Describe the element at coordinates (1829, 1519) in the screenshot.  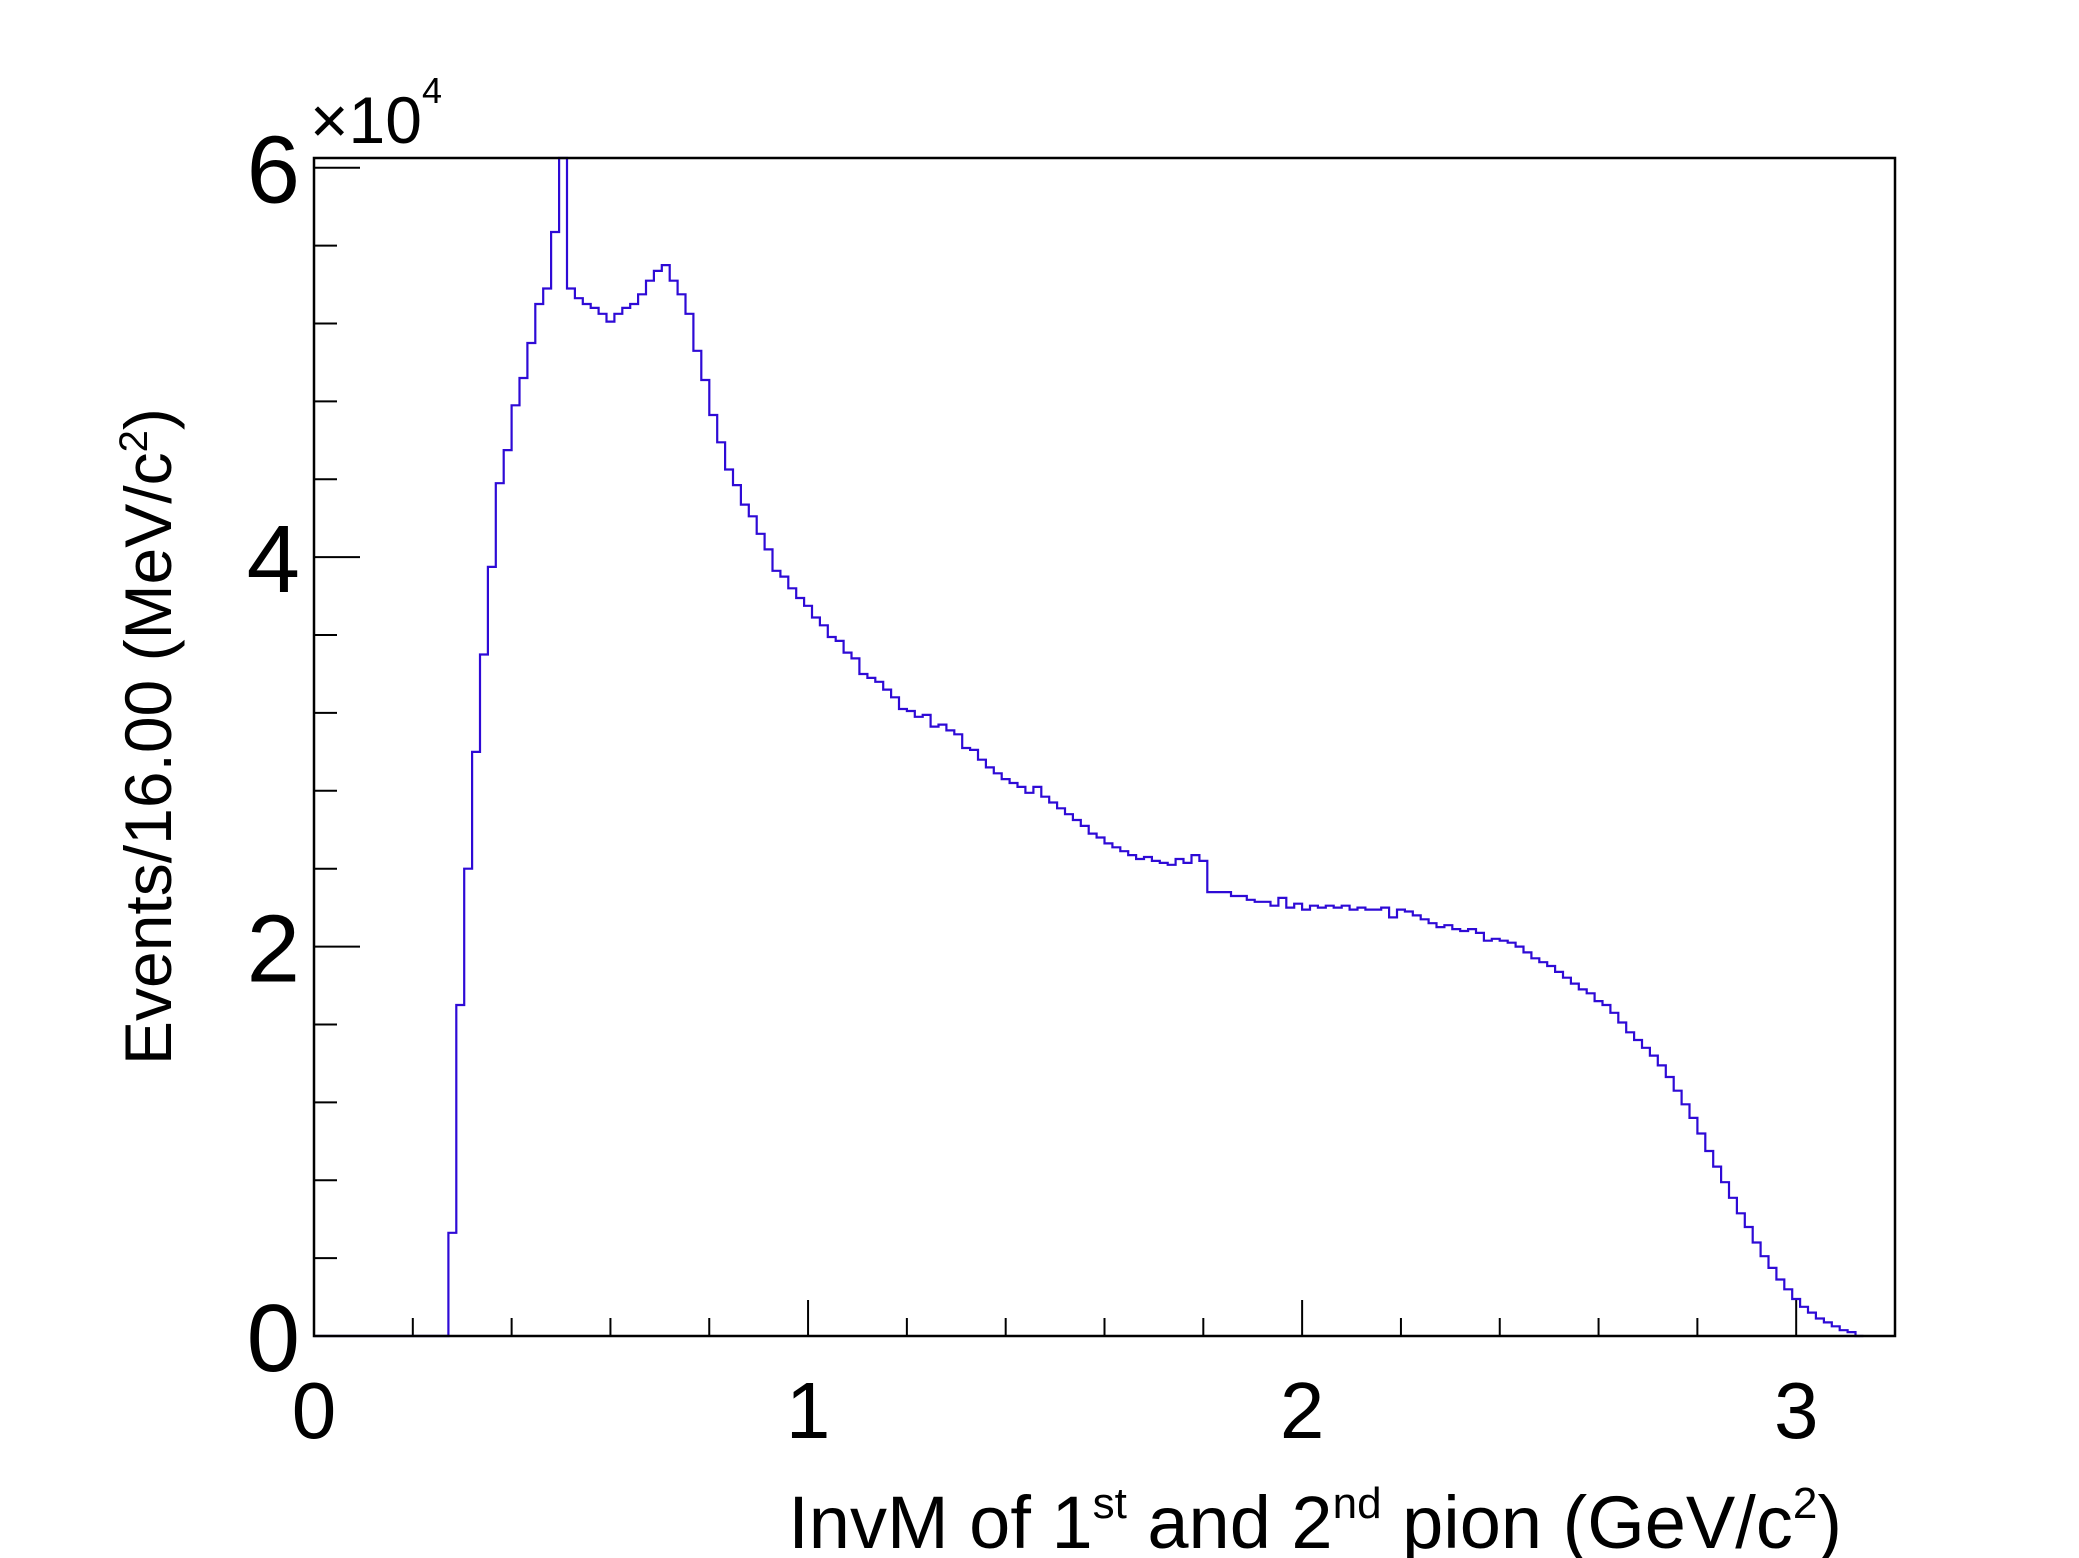
I see `x-axis-label-end: )` at that location.